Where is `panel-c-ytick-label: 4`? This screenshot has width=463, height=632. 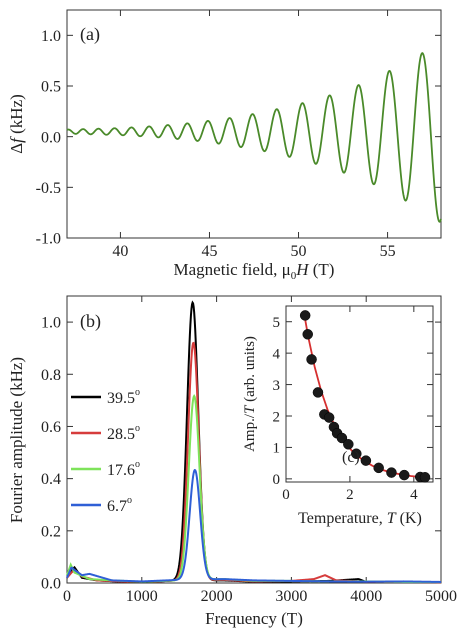 panel-c-ytick-label: 4 is located at coordinates (277, 354).